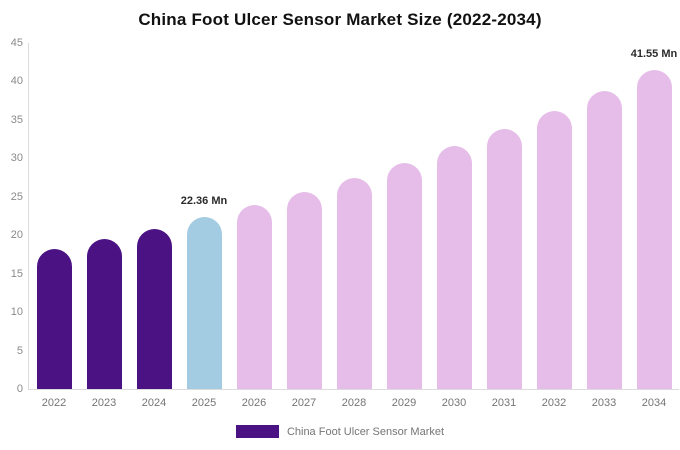  I want to click on x-tick-label: 2033, so click(604, 403).